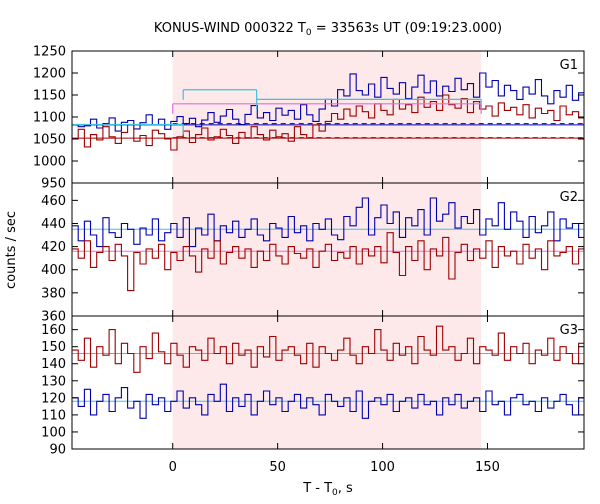 This screenshot has width=600, height=504. I want to click on panel-plot-area, so click(328, 111).